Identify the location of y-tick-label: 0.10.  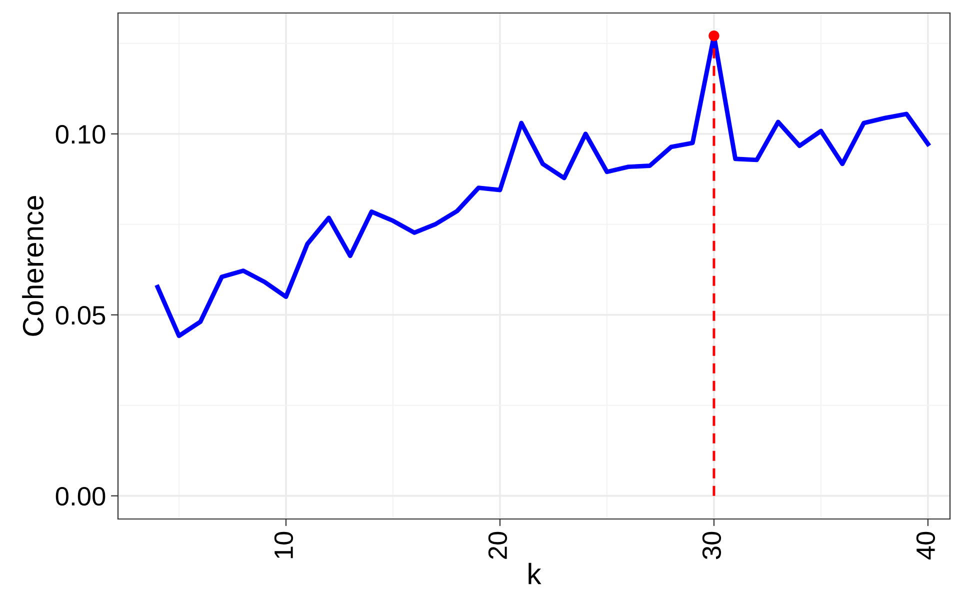
(81, 134).